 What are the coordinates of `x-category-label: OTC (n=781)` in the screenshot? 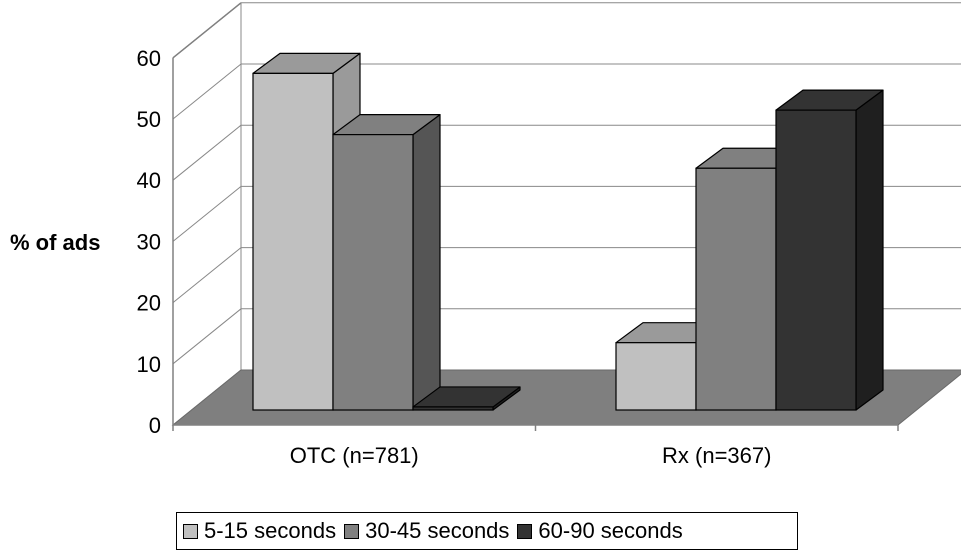 It's located at (354, 455).